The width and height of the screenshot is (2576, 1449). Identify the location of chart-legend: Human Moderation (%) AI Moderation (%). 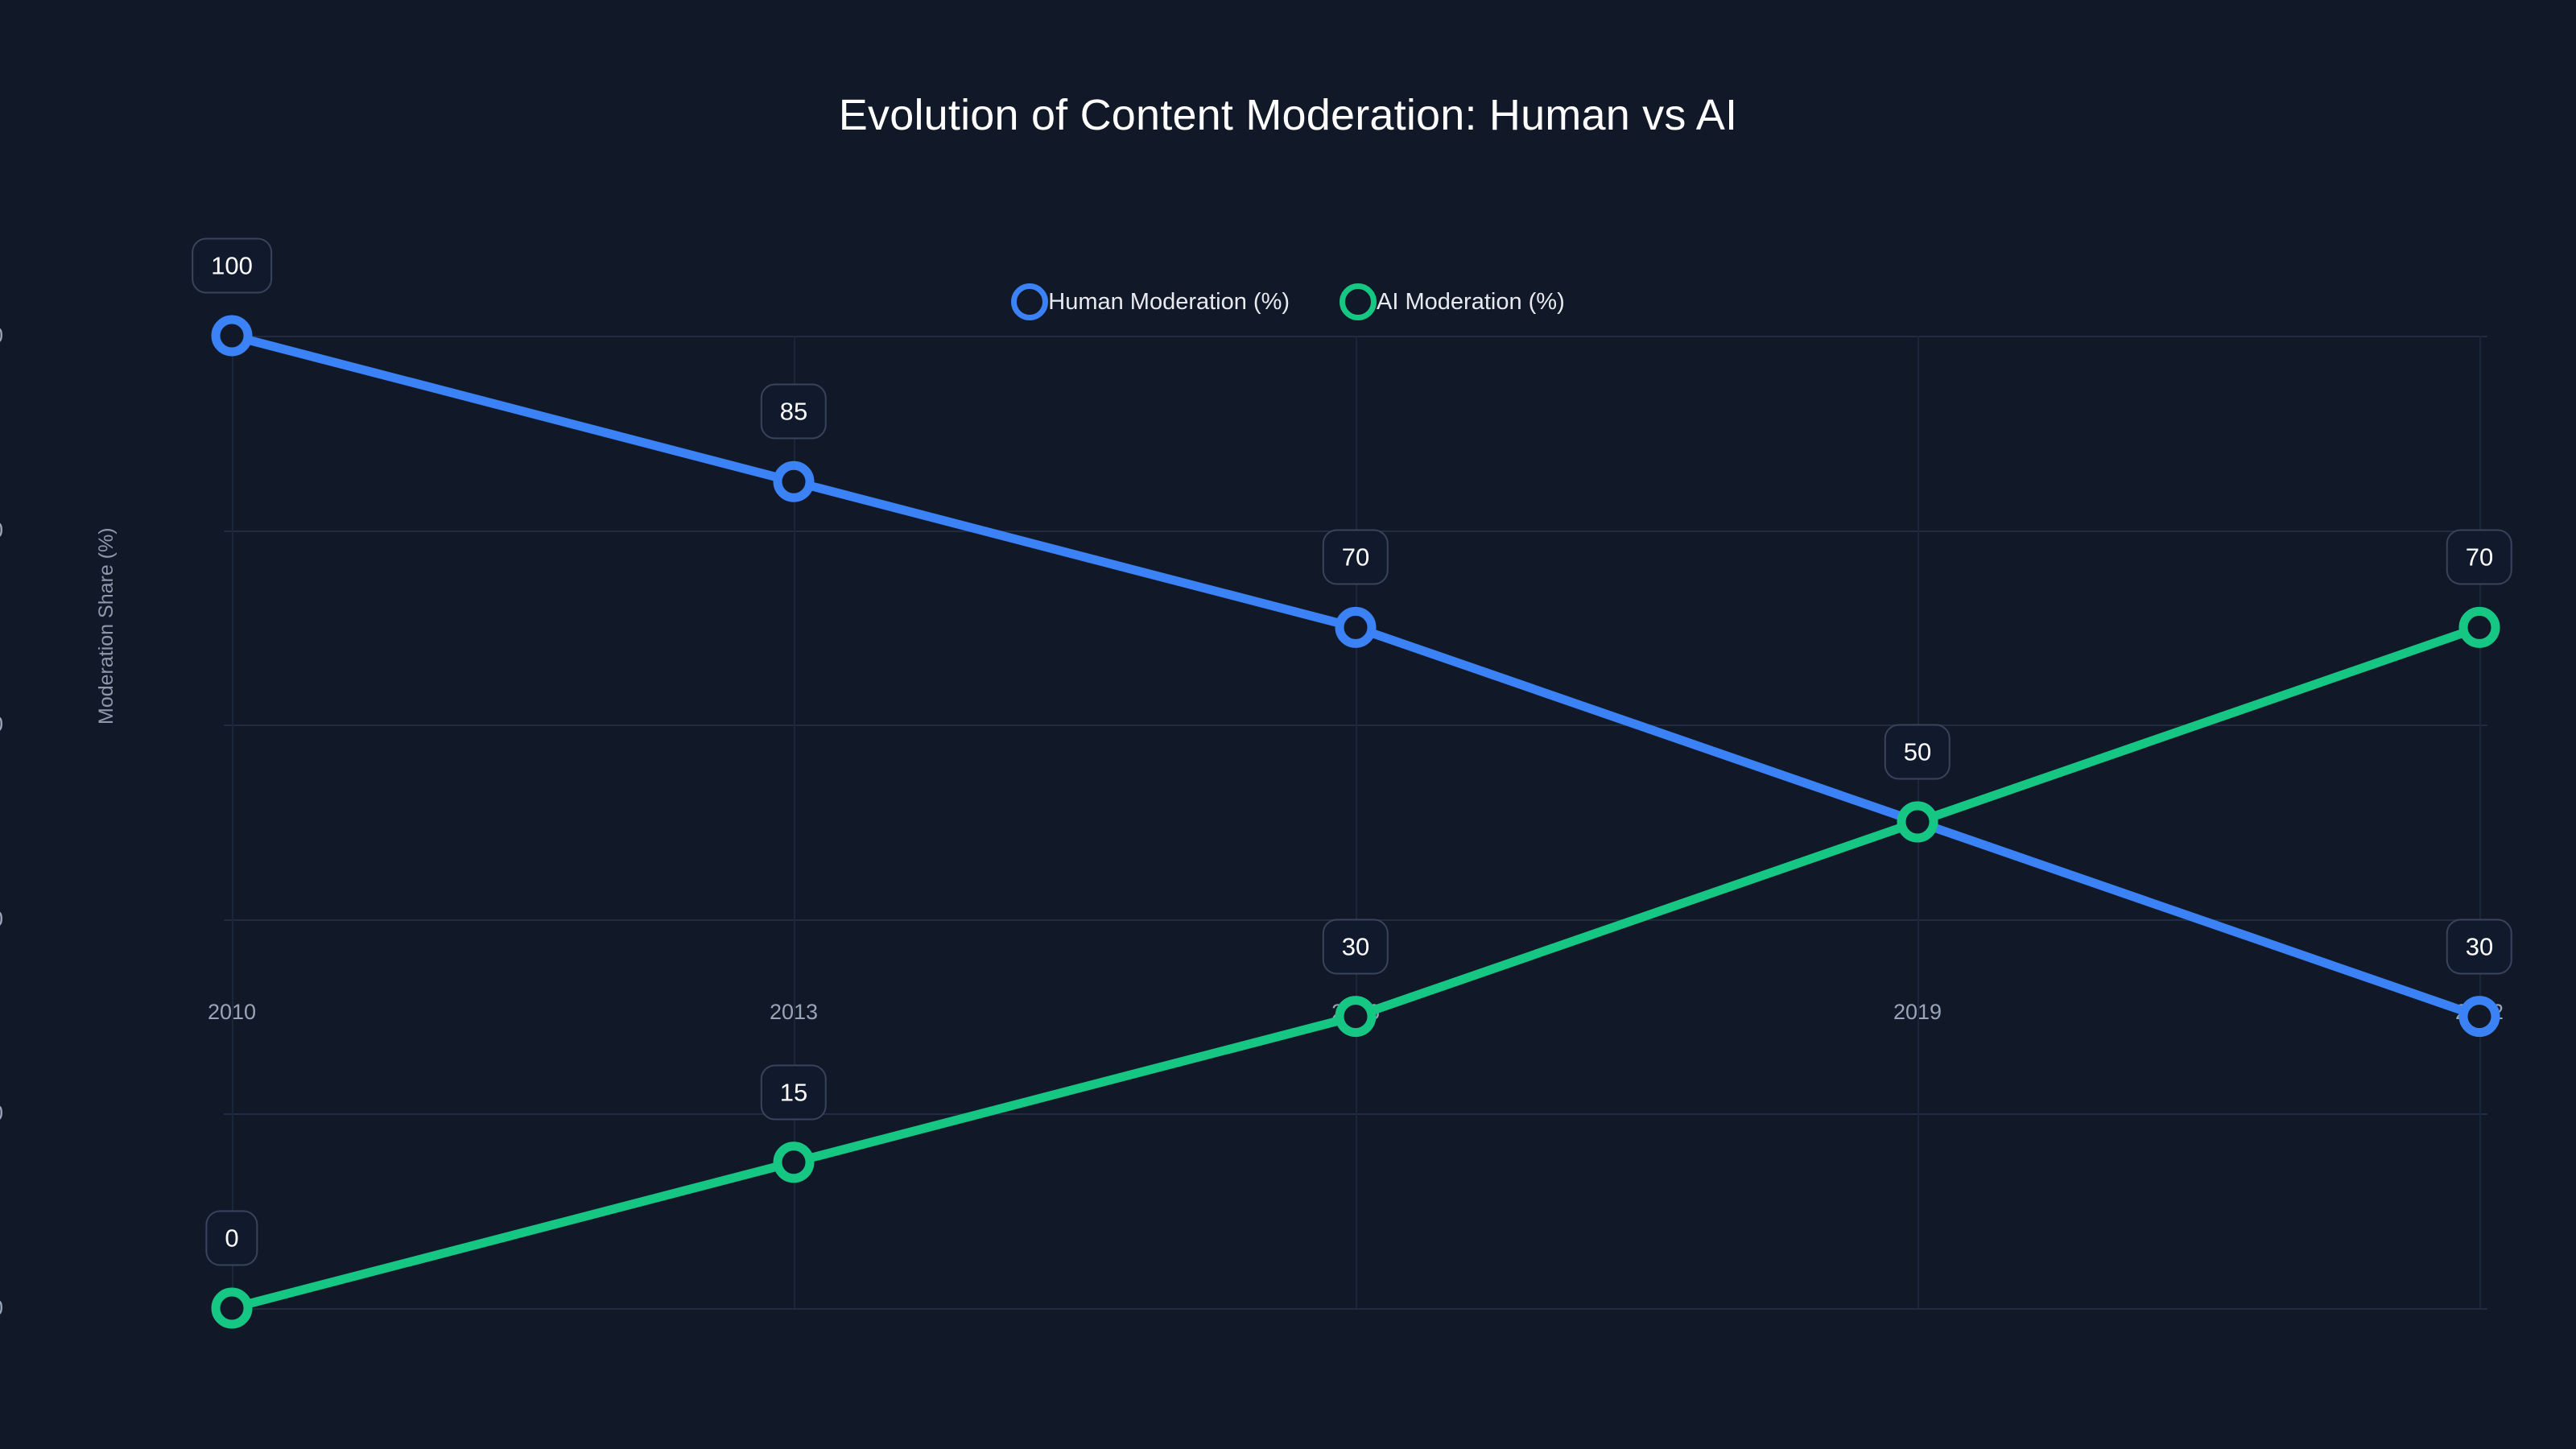
(1288, 301).